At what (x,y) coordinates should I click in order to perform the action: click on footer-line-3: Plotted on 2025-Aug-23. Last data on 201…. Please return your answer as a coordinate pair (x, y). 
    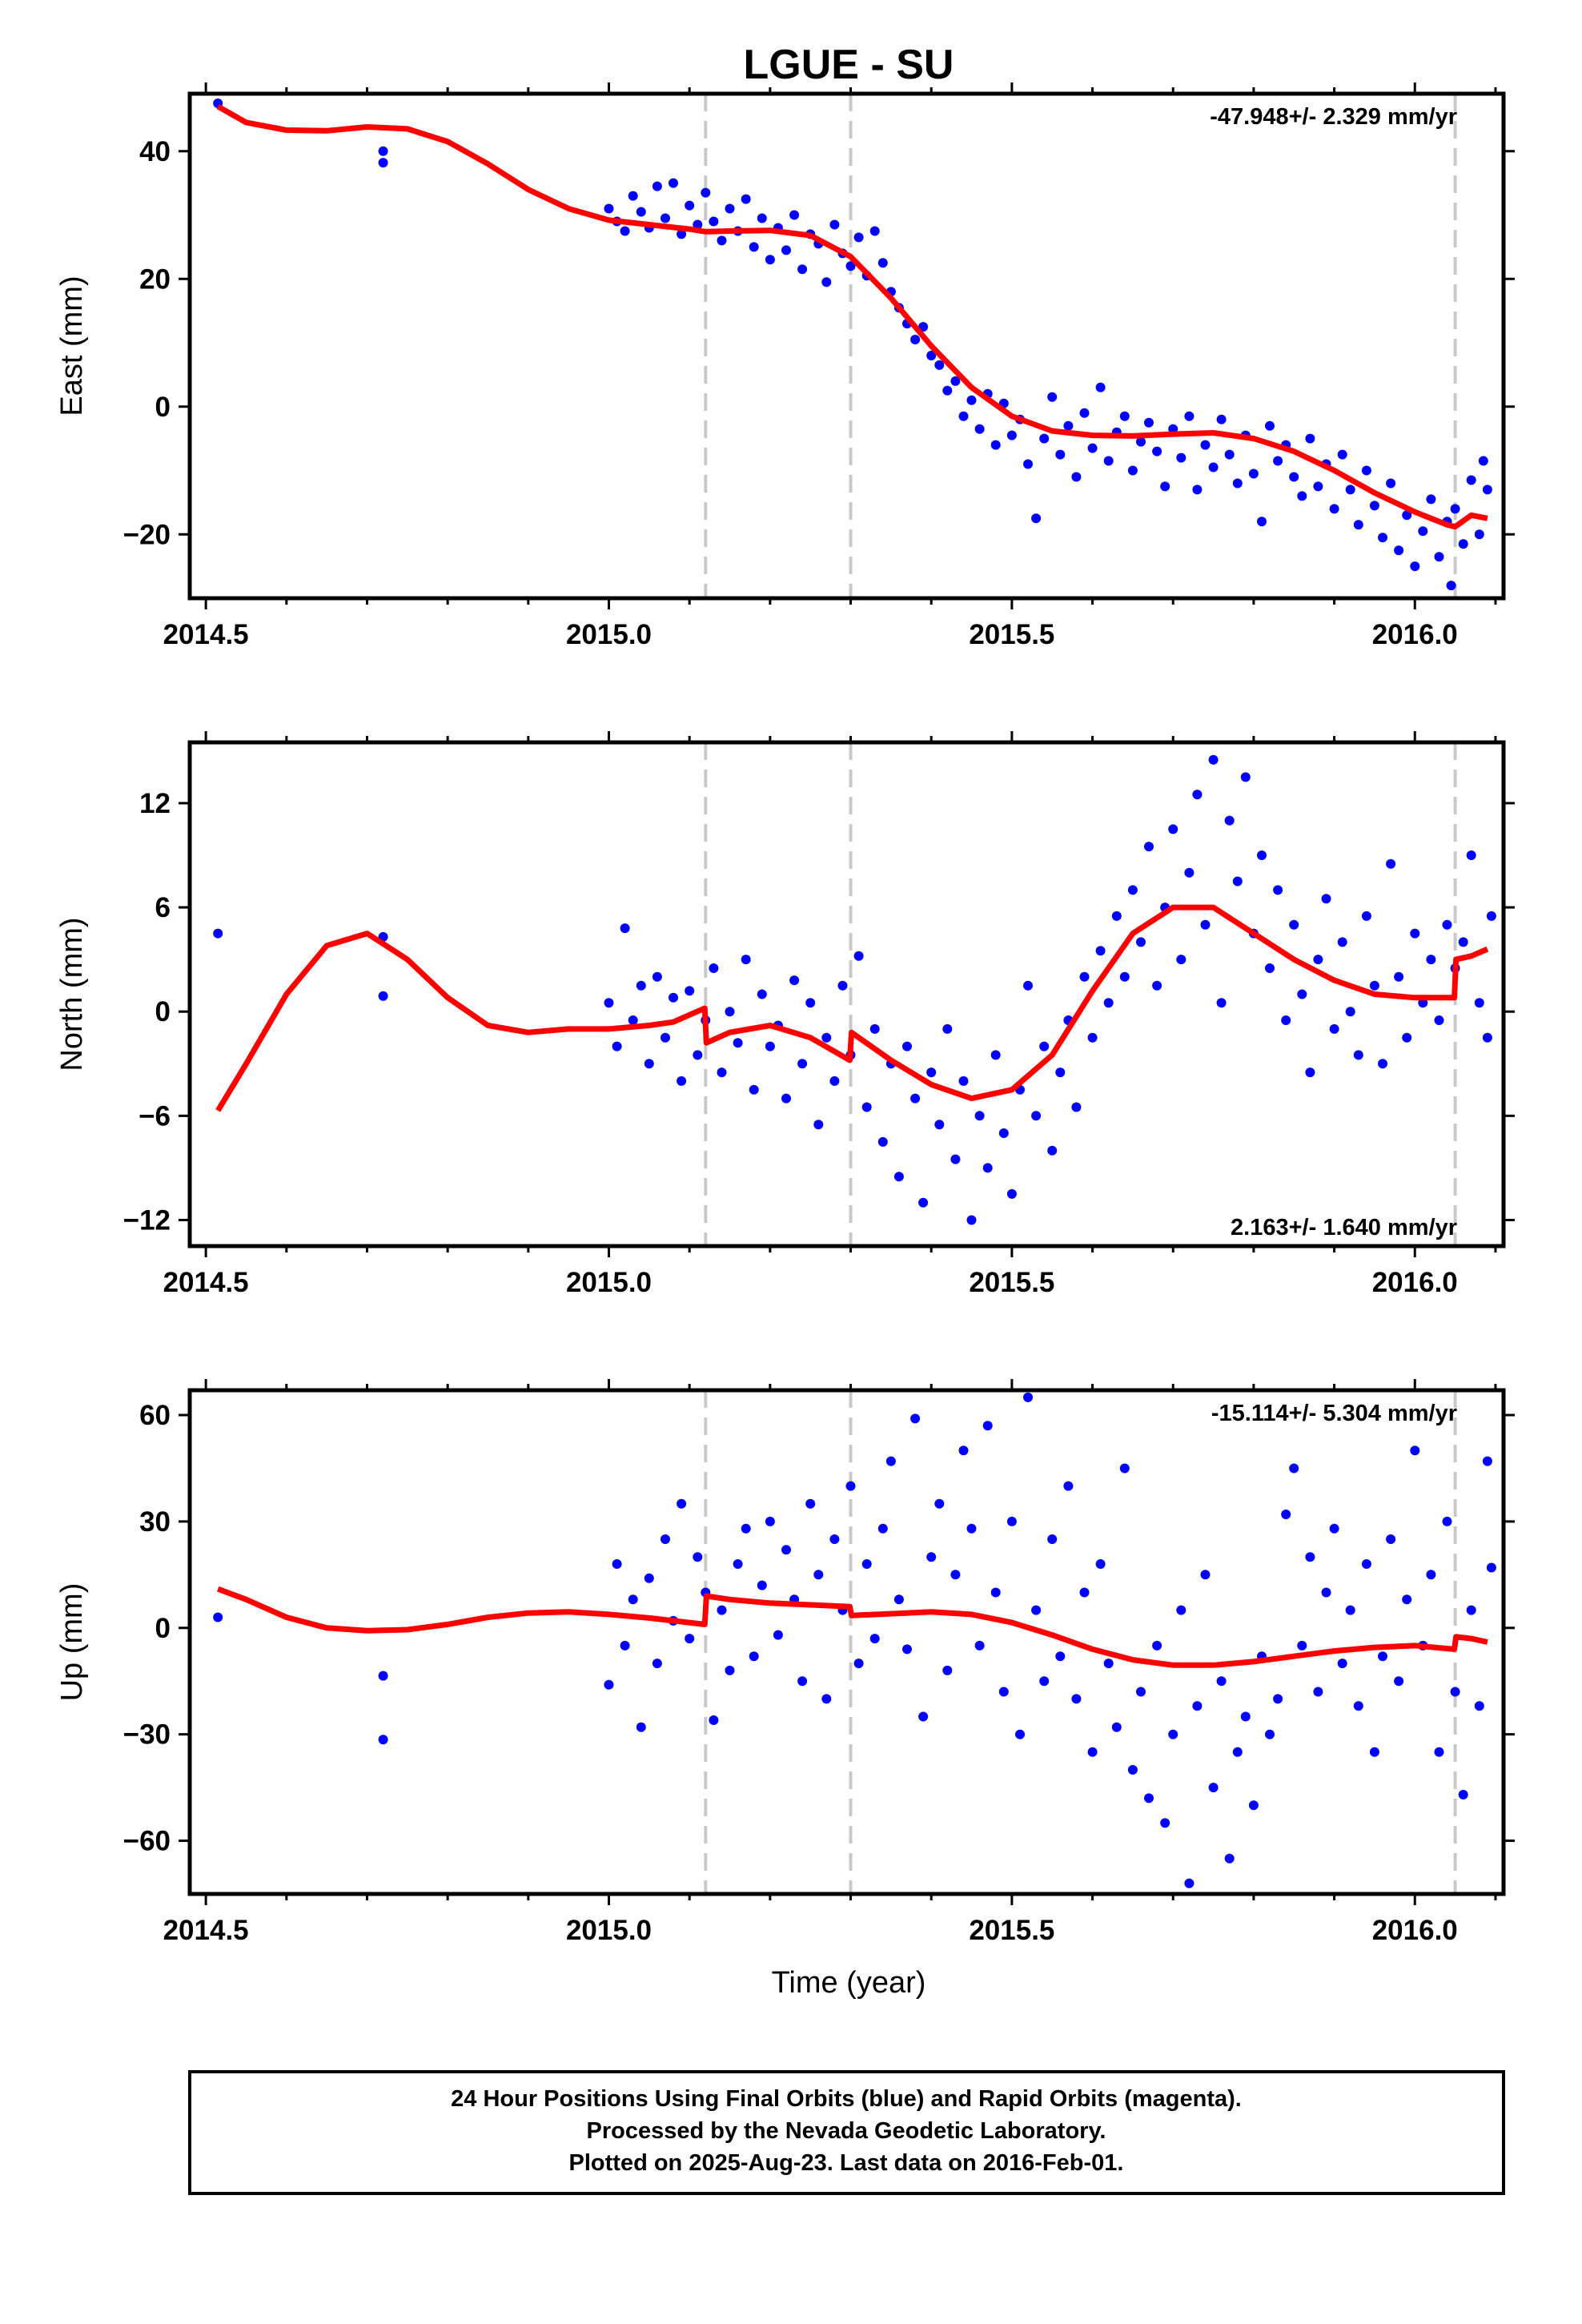
    Looking at the image, I should click on (847, 2163).